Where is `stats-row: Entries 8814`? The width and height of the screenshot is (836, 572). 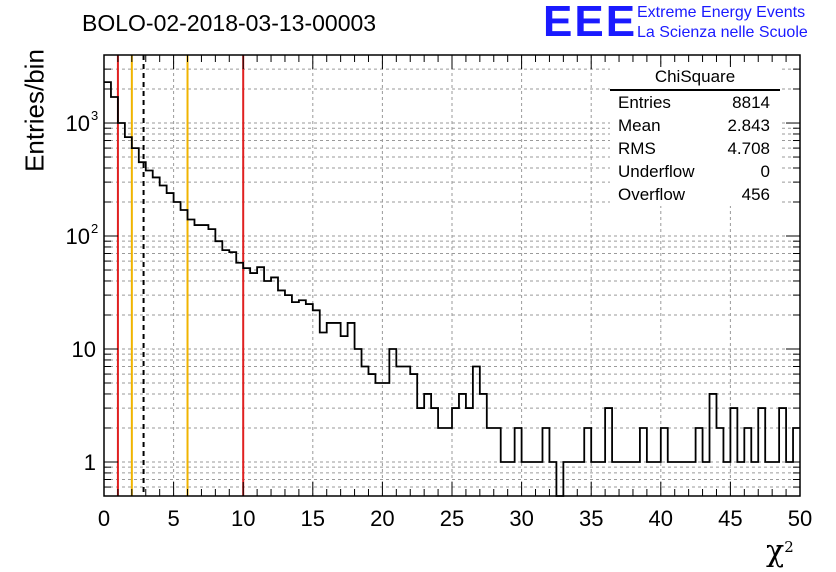
stats-row: Entries 8814 is located at coordinates (695, 102).